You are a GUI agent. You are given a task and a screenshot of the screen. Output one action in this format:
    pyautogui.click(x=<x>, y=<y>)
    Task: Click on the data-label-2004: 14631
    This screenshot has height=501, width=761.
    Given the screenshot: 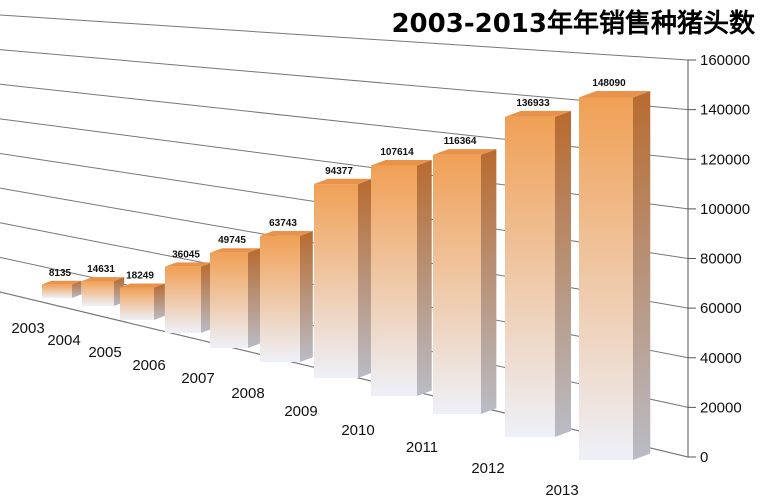 What is the action you would take?
    pyautogui.click(x=101, y=269)
    